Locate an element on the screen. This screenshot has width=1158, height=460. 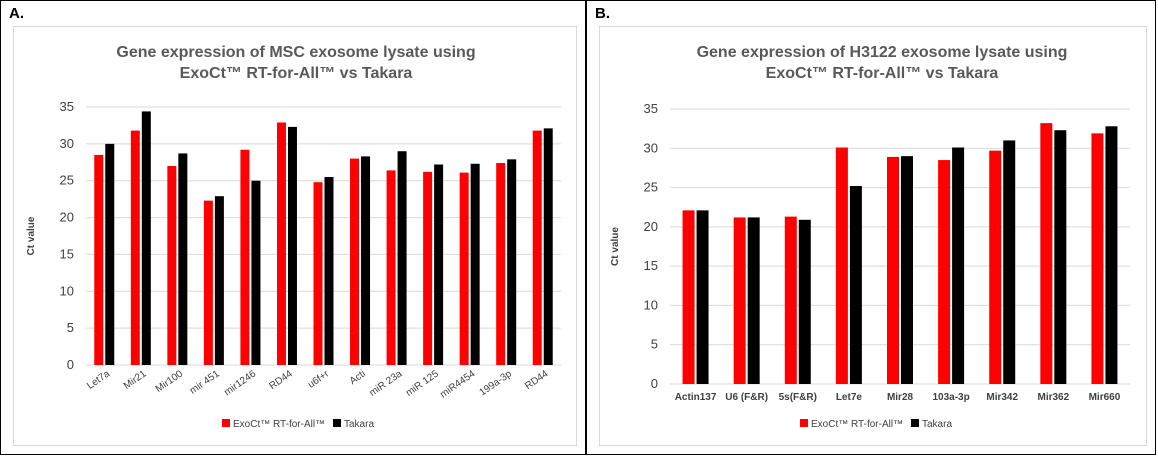
x-tick-label: mir1246 is located at coordinates (240, 383).